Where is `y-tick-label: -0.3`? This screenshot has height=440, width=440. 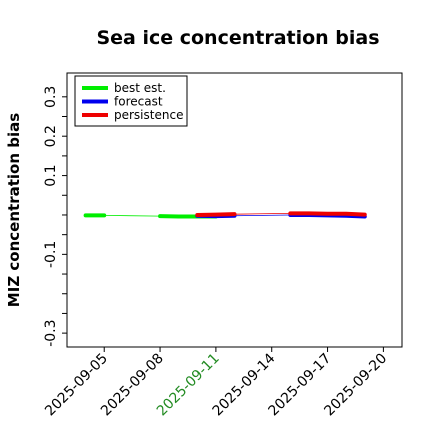 y-tick-label: -0.3 is located at coordinates (51, 332).